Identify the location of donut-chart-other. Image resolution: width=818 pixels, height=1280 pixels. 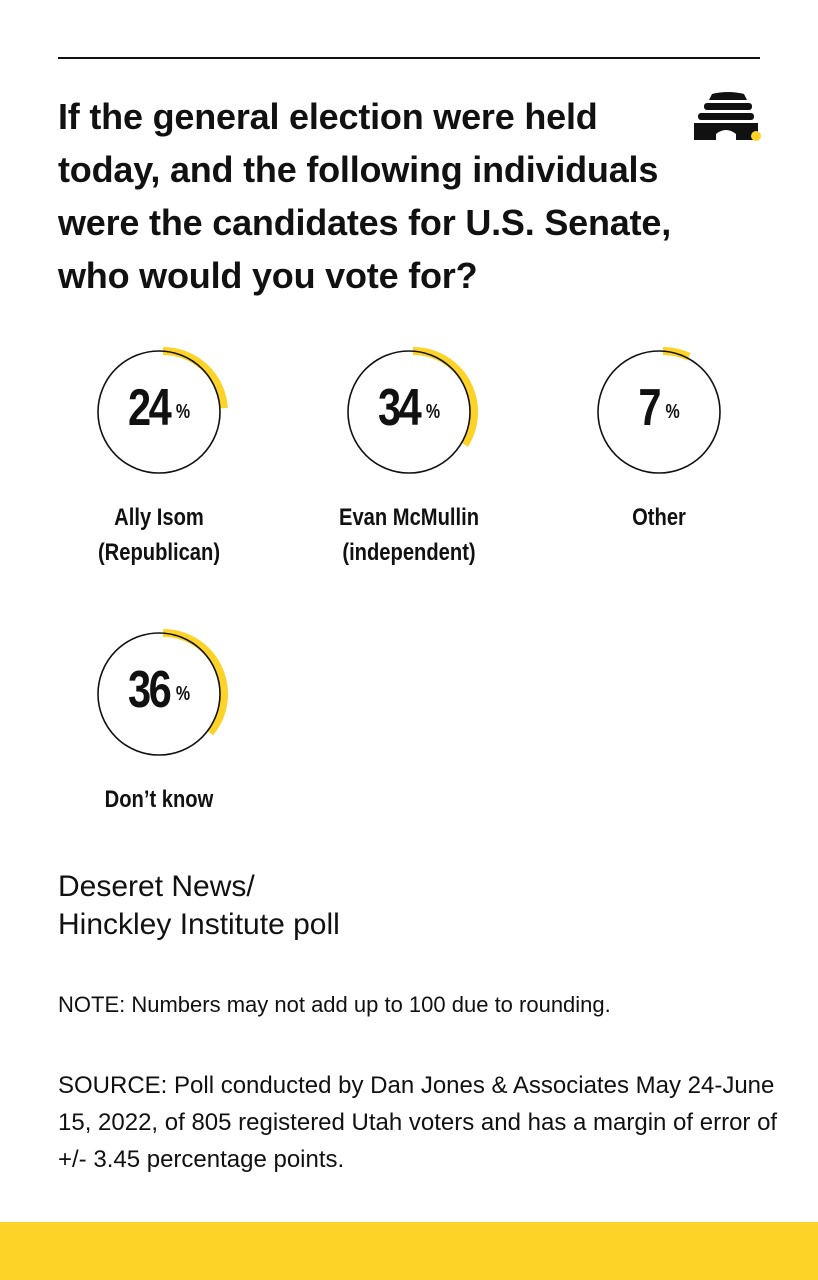
(659, 410).